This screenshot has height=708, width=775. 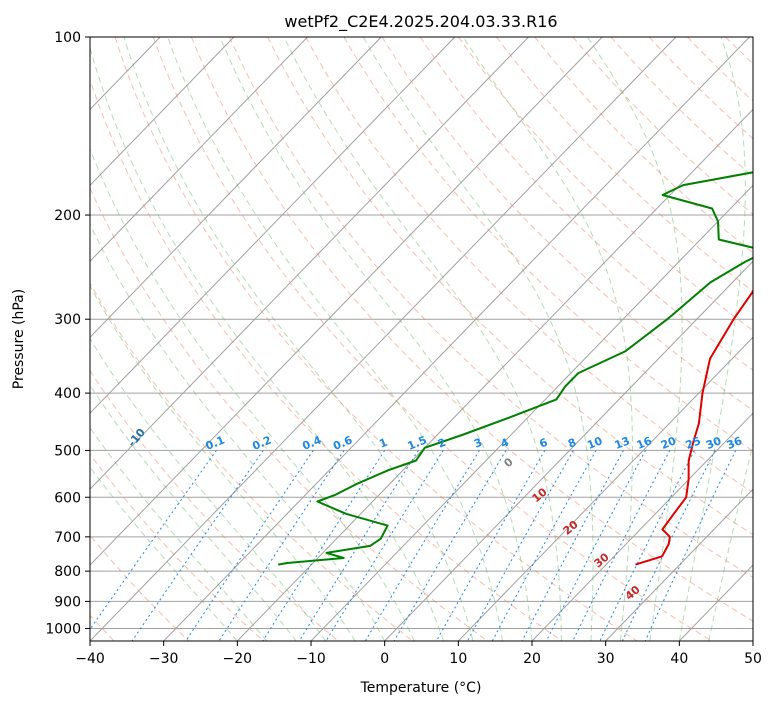 What do you see at coordinates (90, 659) in the screenshot?
I see `x-tick-label: −40` at bounding box center [90, 659].